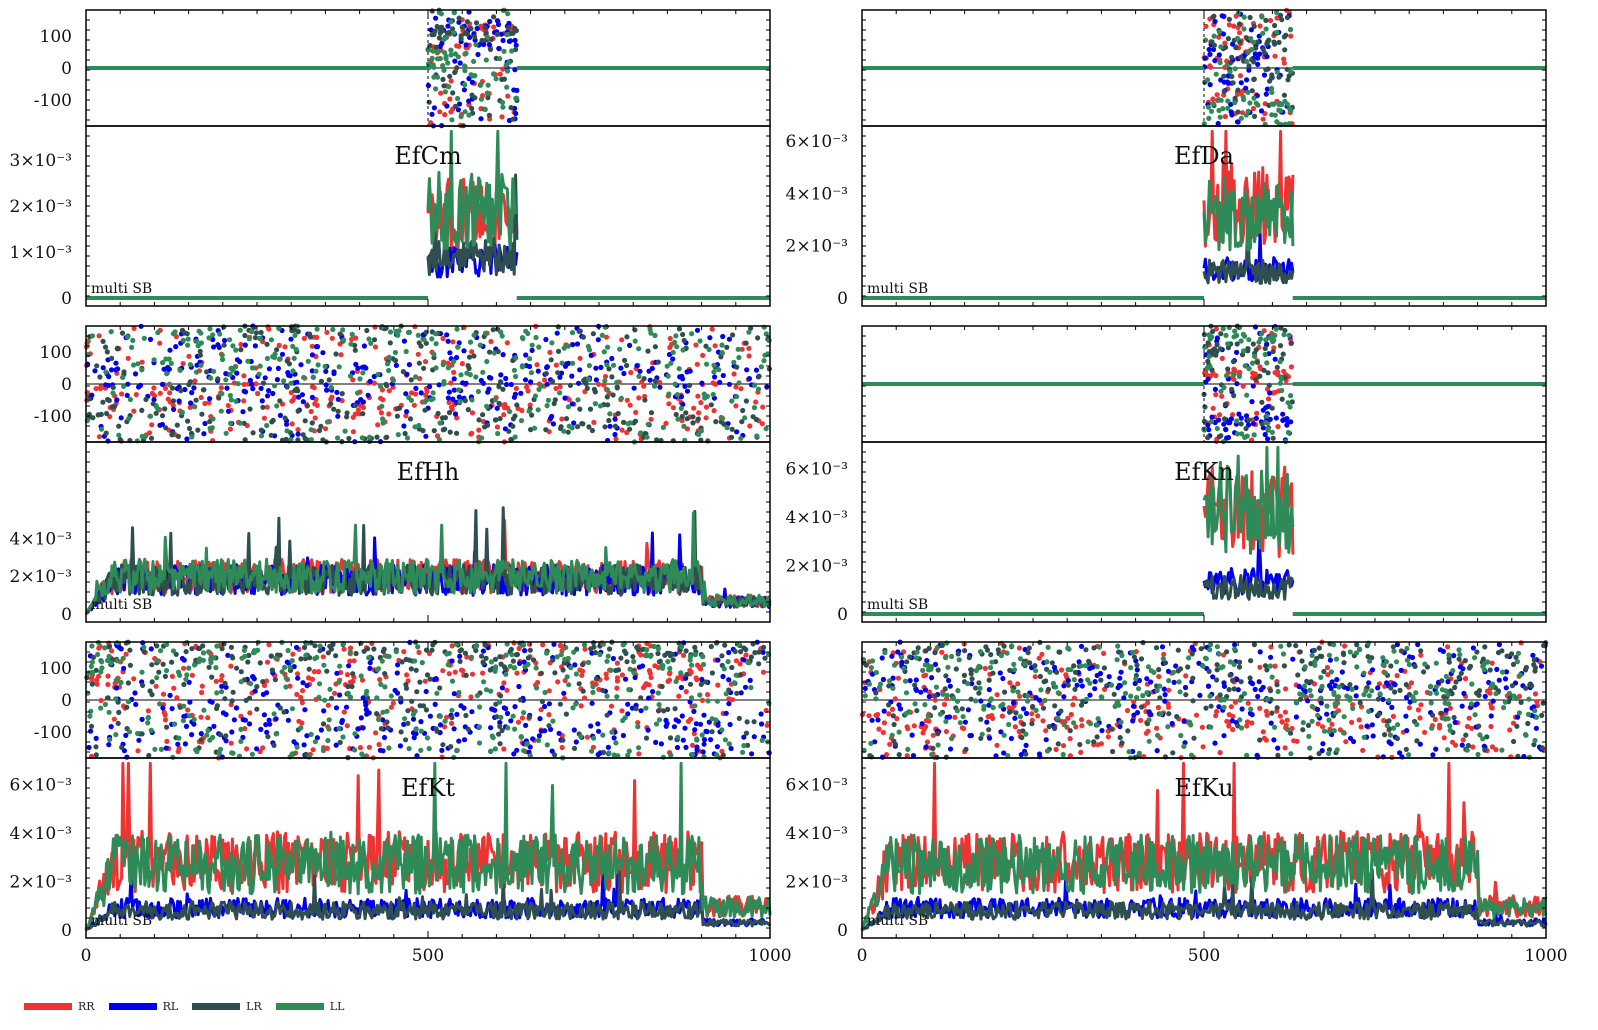 The image size is (1598, 1030). Describe the element at coordinates (428, 156) in the screenshot. I see `chart-title: EfCm` at that location.